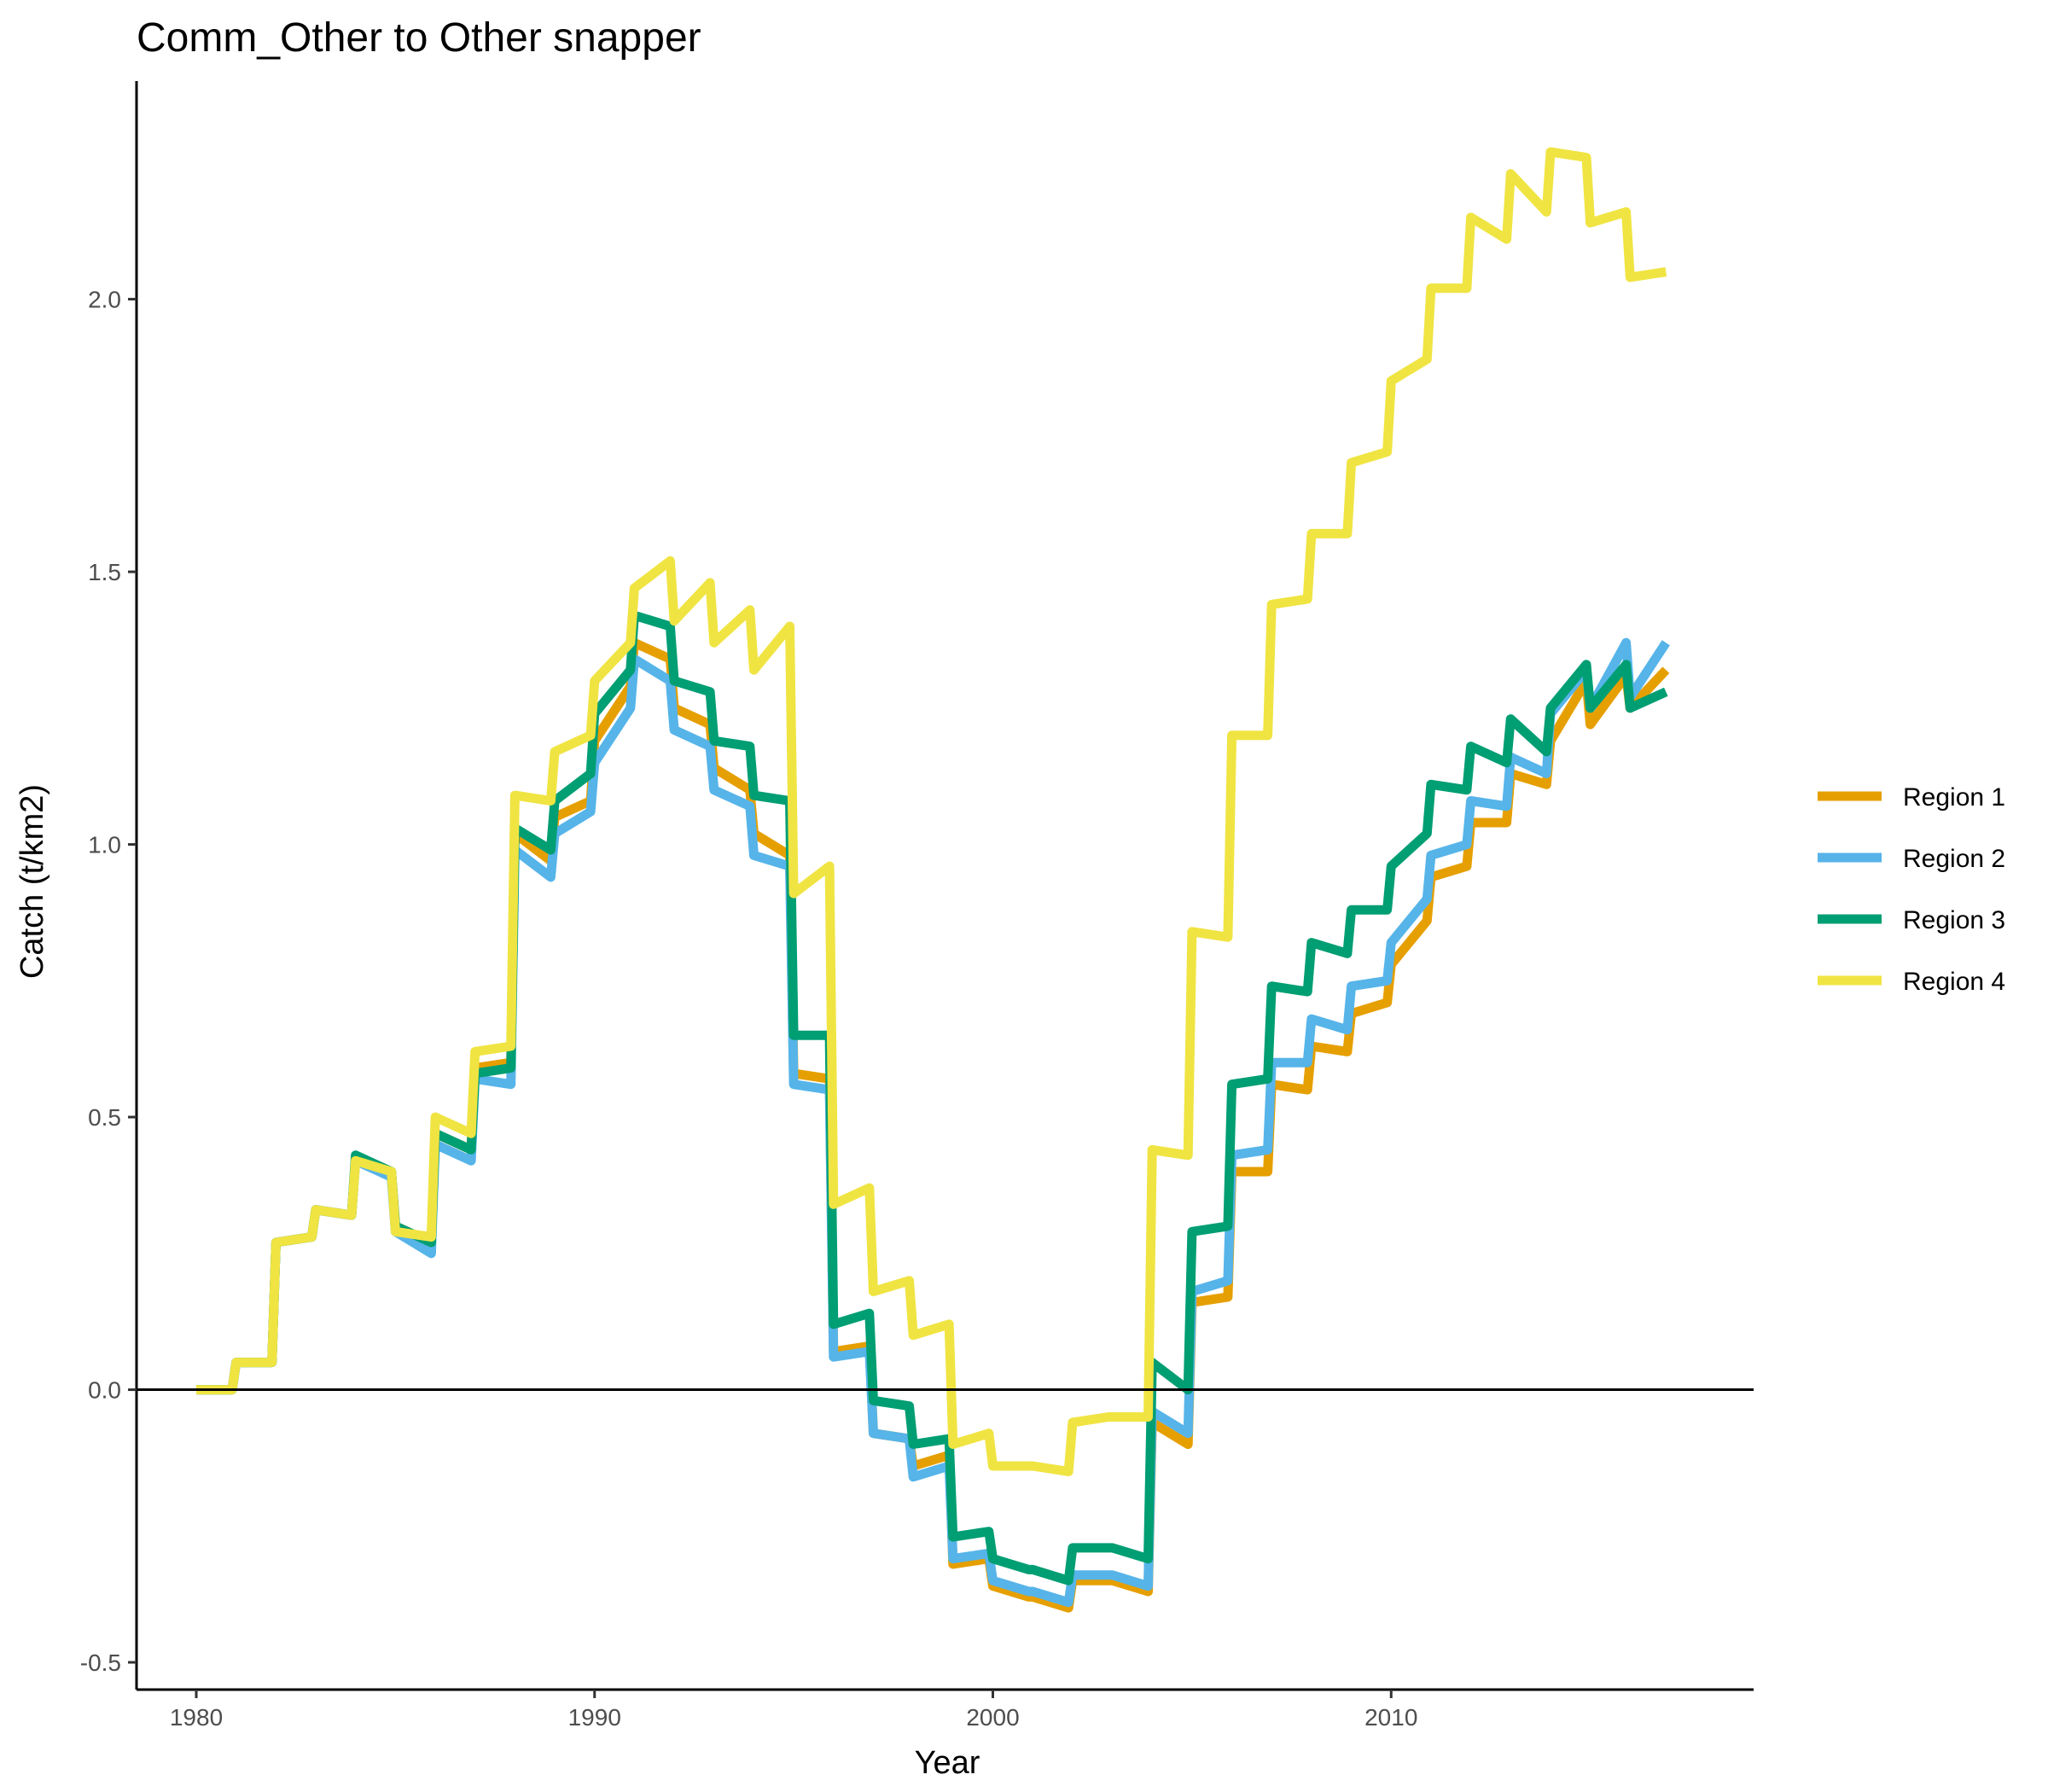  What do you see at coordinates (948, 1763) in the screenshot?
I see `x-axis-title: Year` at bounding box center [948, 1763].